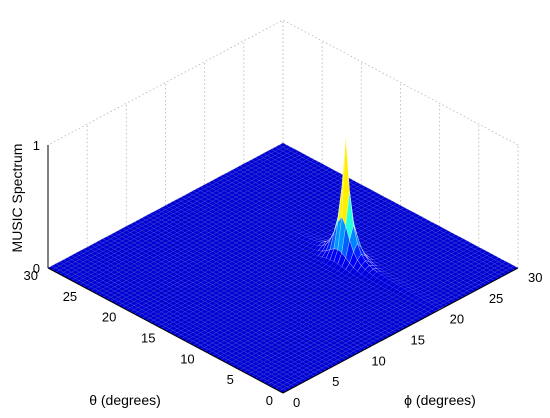  I want to click on phi-axis-line, so click(400, 330).